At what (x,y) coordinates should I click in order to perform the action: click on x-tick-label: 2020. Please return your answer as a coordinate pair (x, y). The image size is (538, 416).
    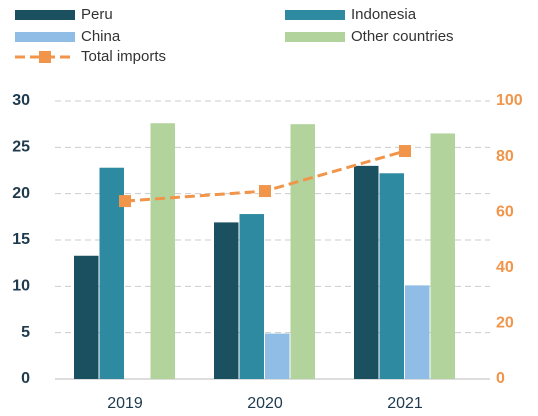
    Looking at the image, I should click on (265, 403).